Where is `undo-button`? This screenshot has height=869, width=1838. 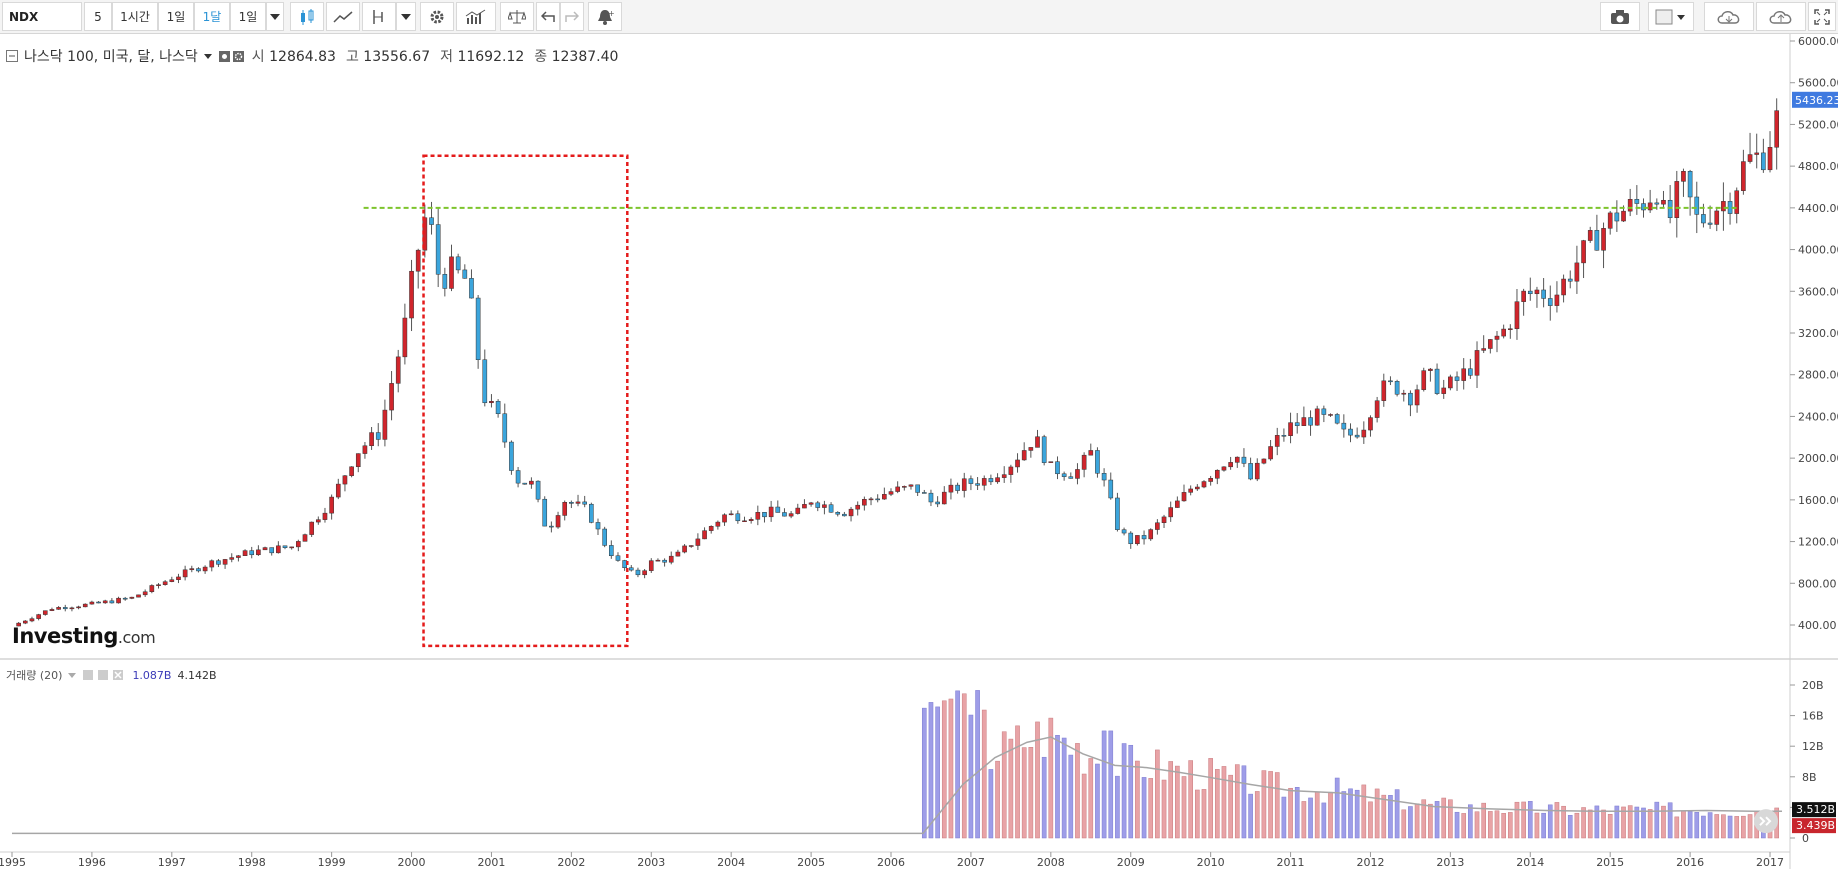
undo-button is located at coordinates (548, 16).